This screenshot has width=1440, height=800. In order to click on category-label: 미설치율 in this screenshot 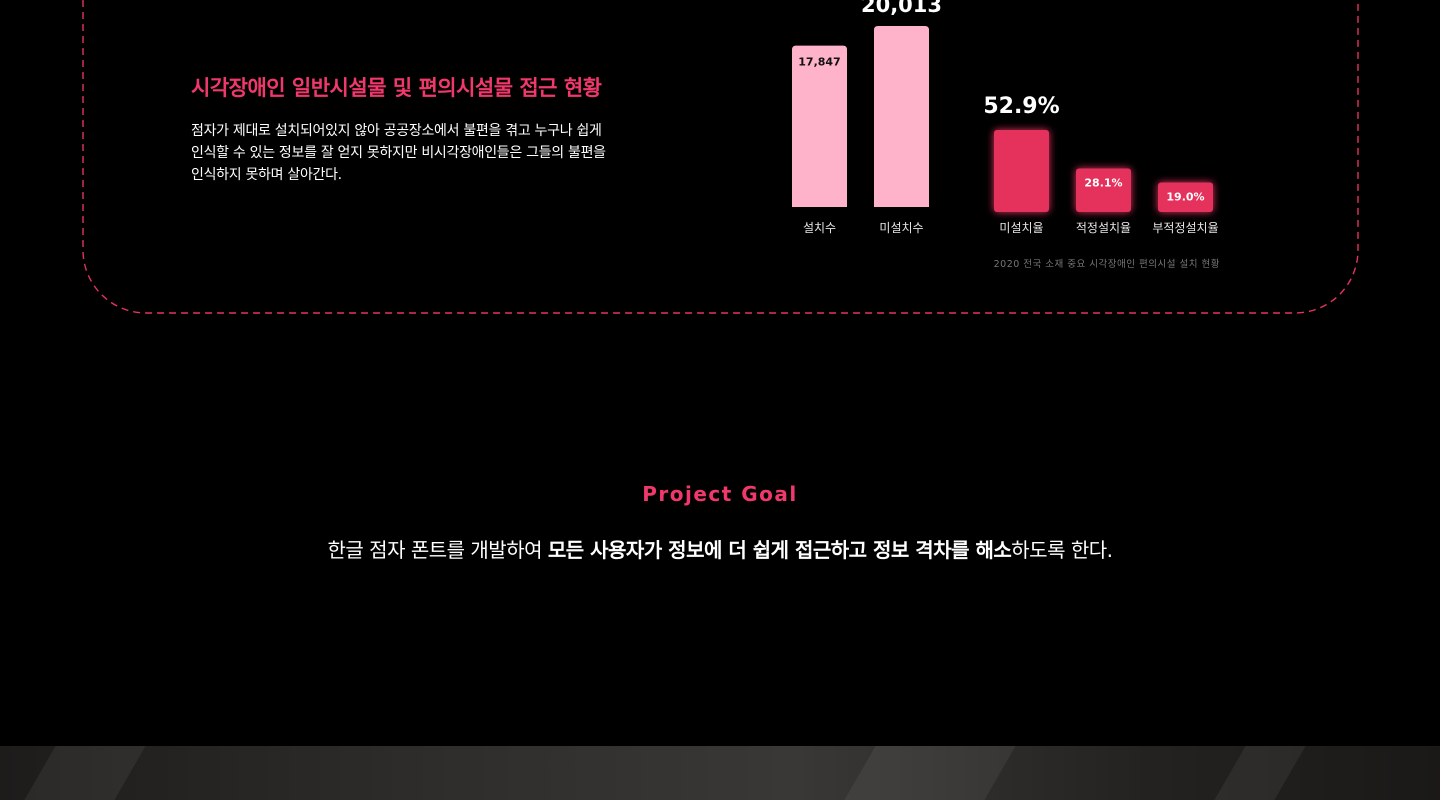, I will do `click(1021, 228)`.